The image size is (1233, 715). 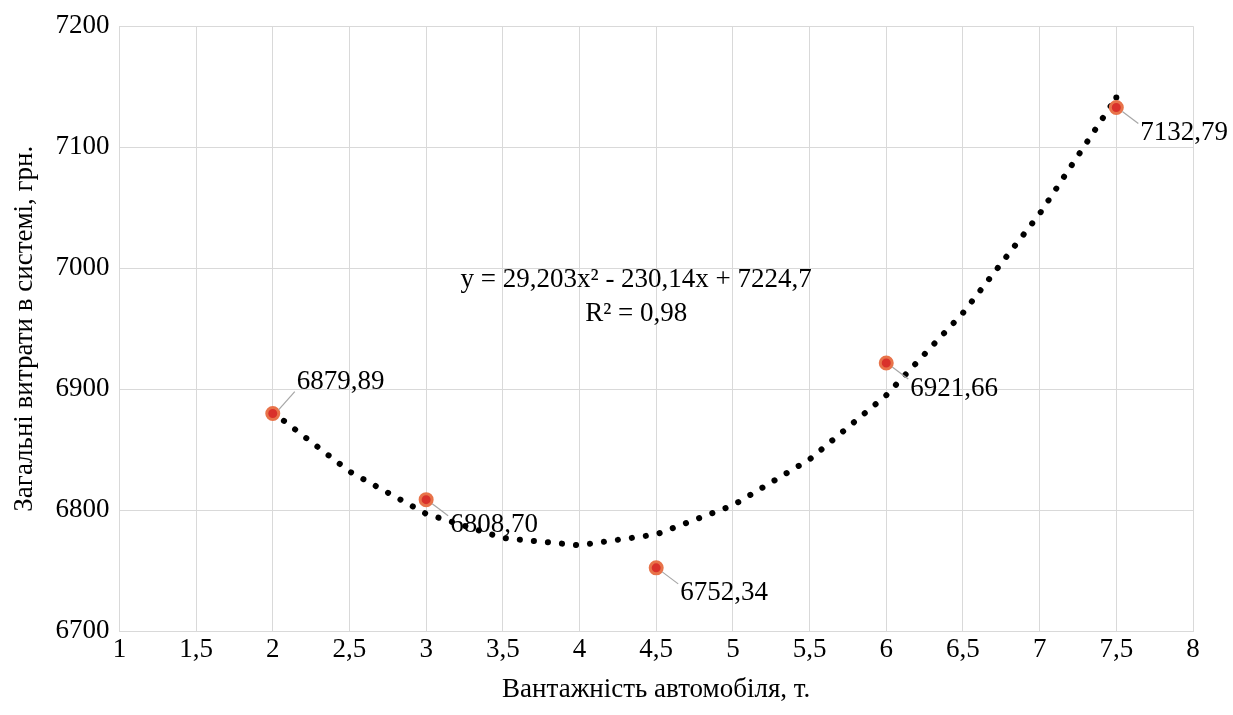 I want to click on x-tick-label: 3,5, so click(x=502, y=648).